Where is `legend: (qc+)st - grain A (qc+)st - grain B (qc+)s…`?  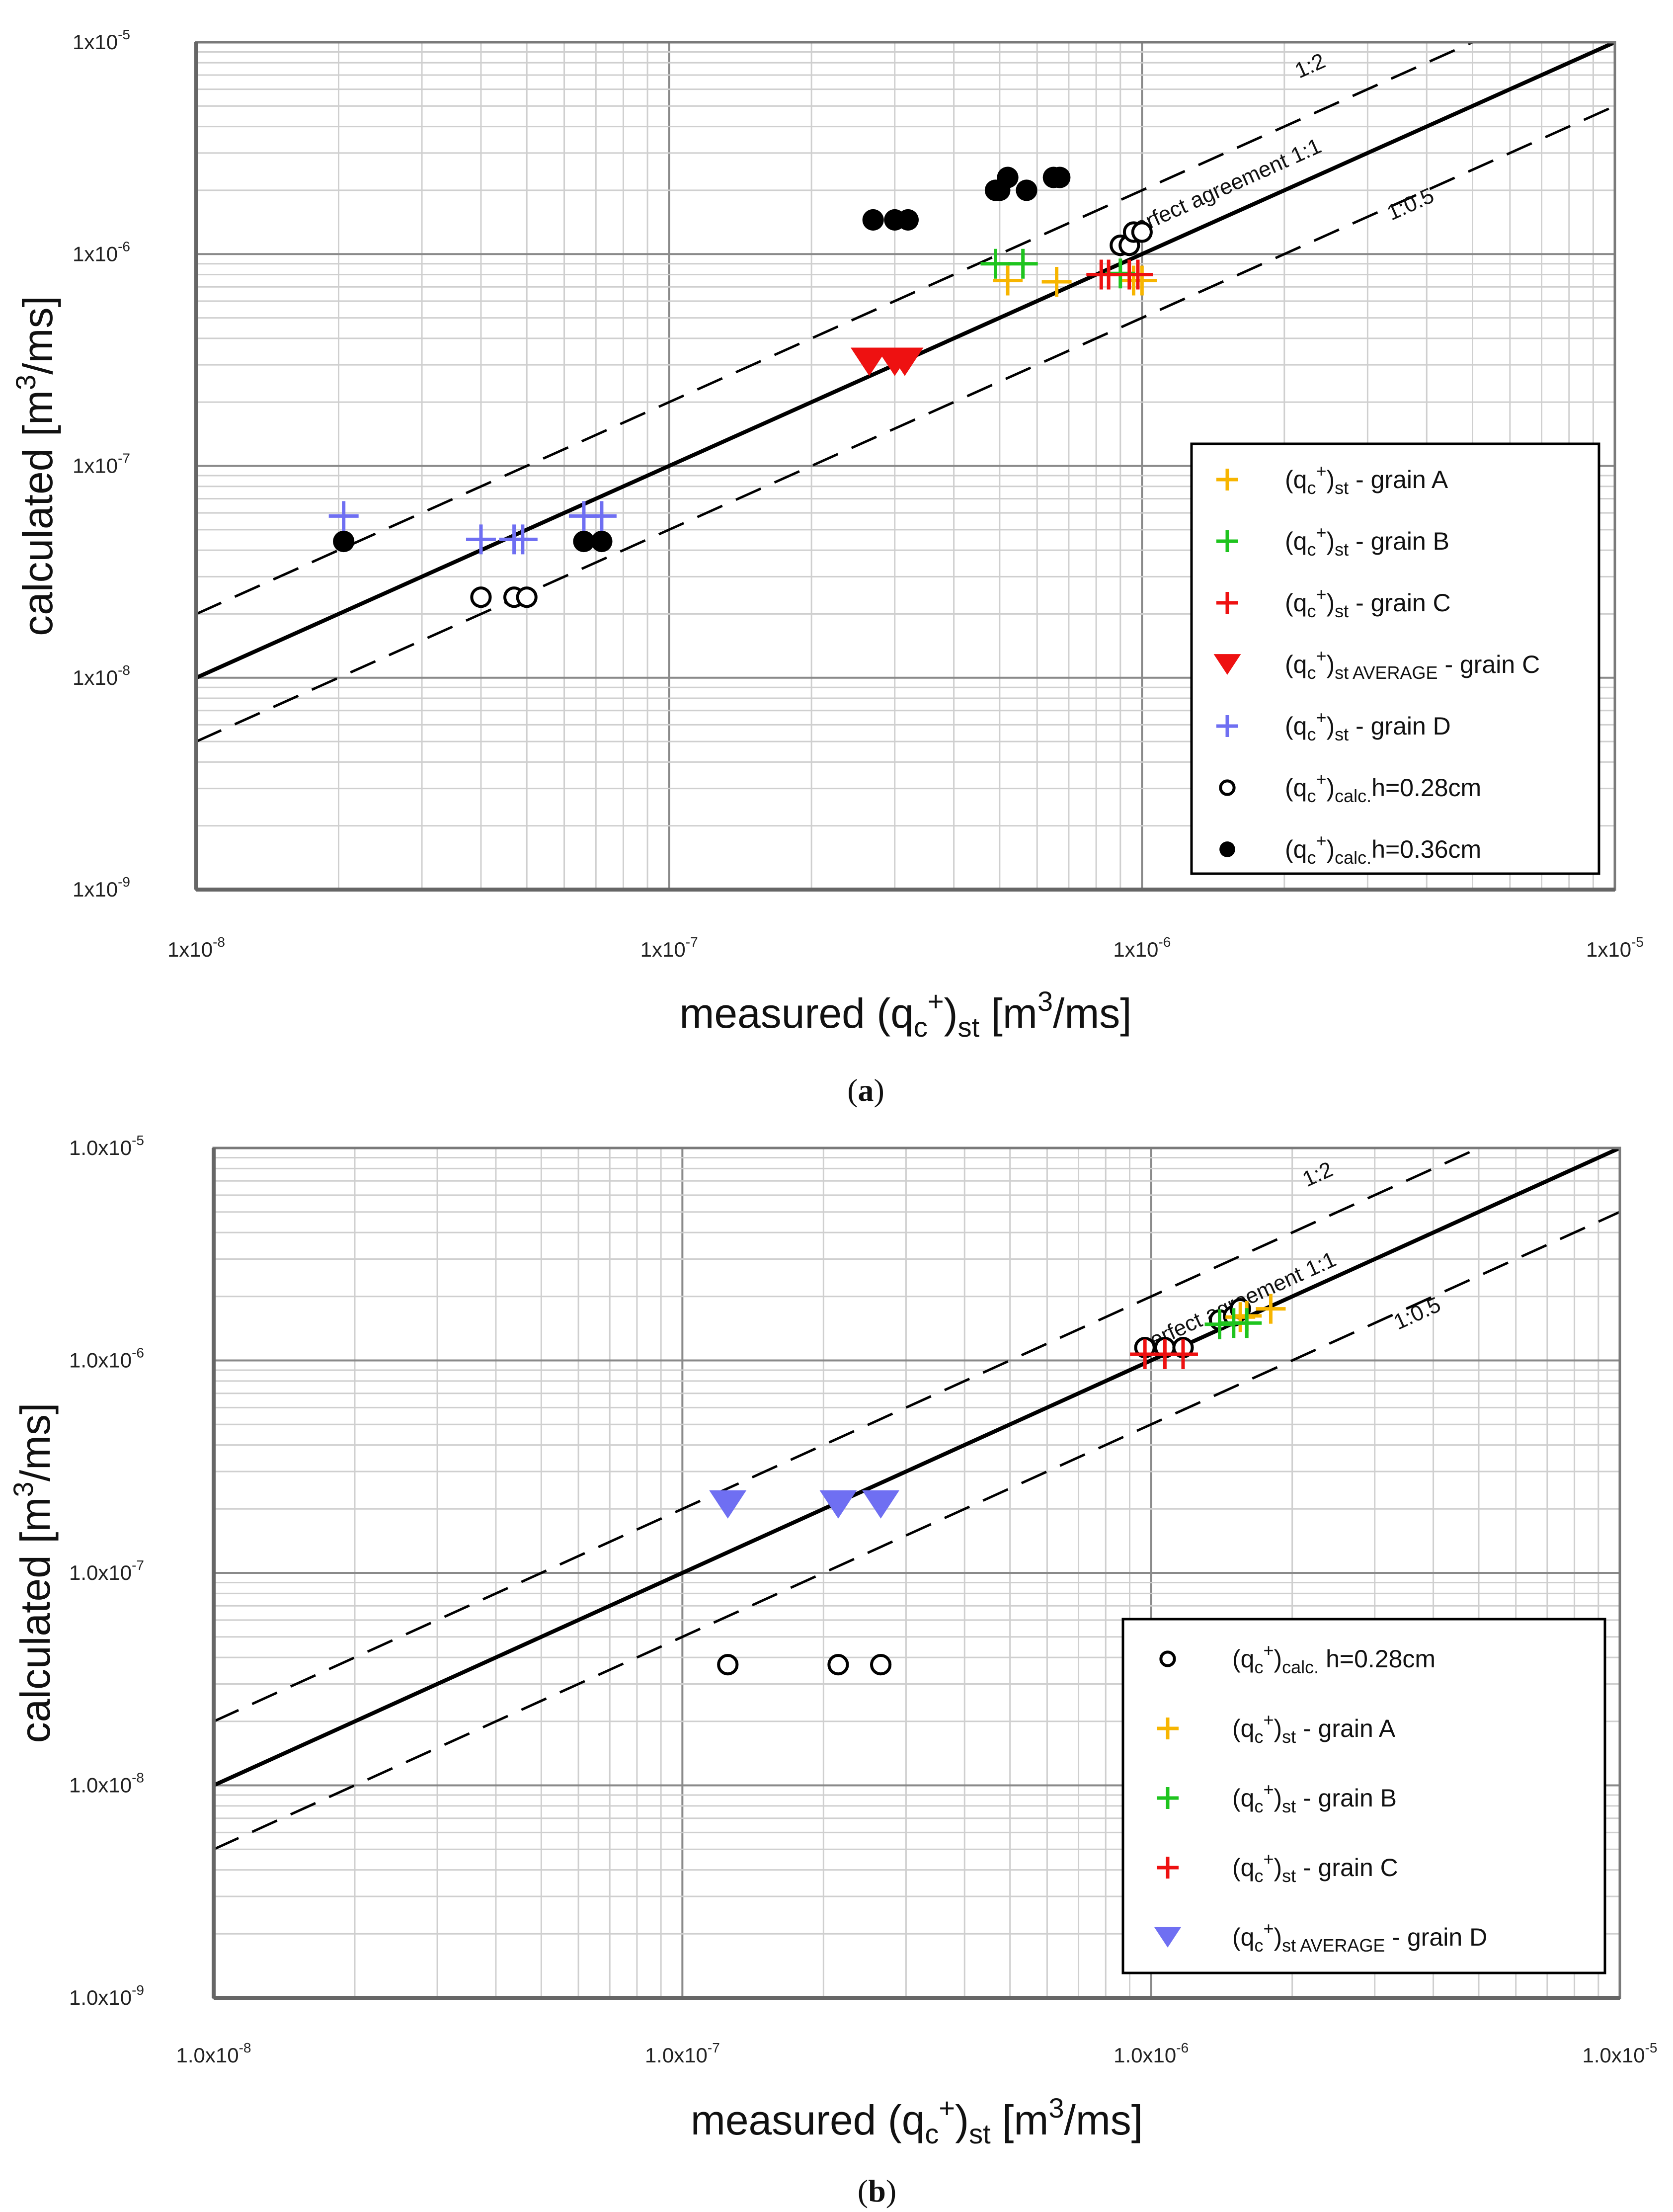
legend: (qc+)st - grain A (qc+)st - grain B (qc+)s… is located at coordinates (1395, 658).